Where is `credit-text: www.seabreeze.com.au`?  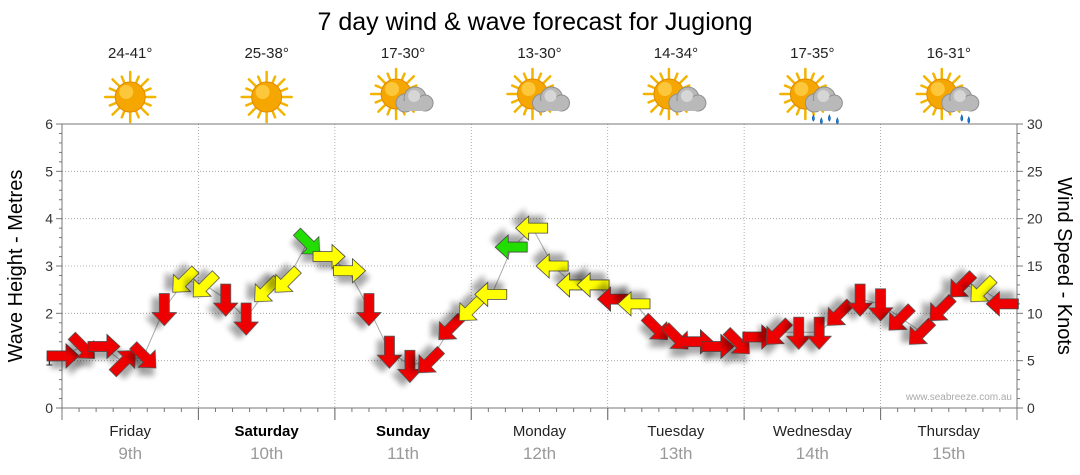 credit-text: www.seabreeze.com.au is located at coordinates (958, 397).